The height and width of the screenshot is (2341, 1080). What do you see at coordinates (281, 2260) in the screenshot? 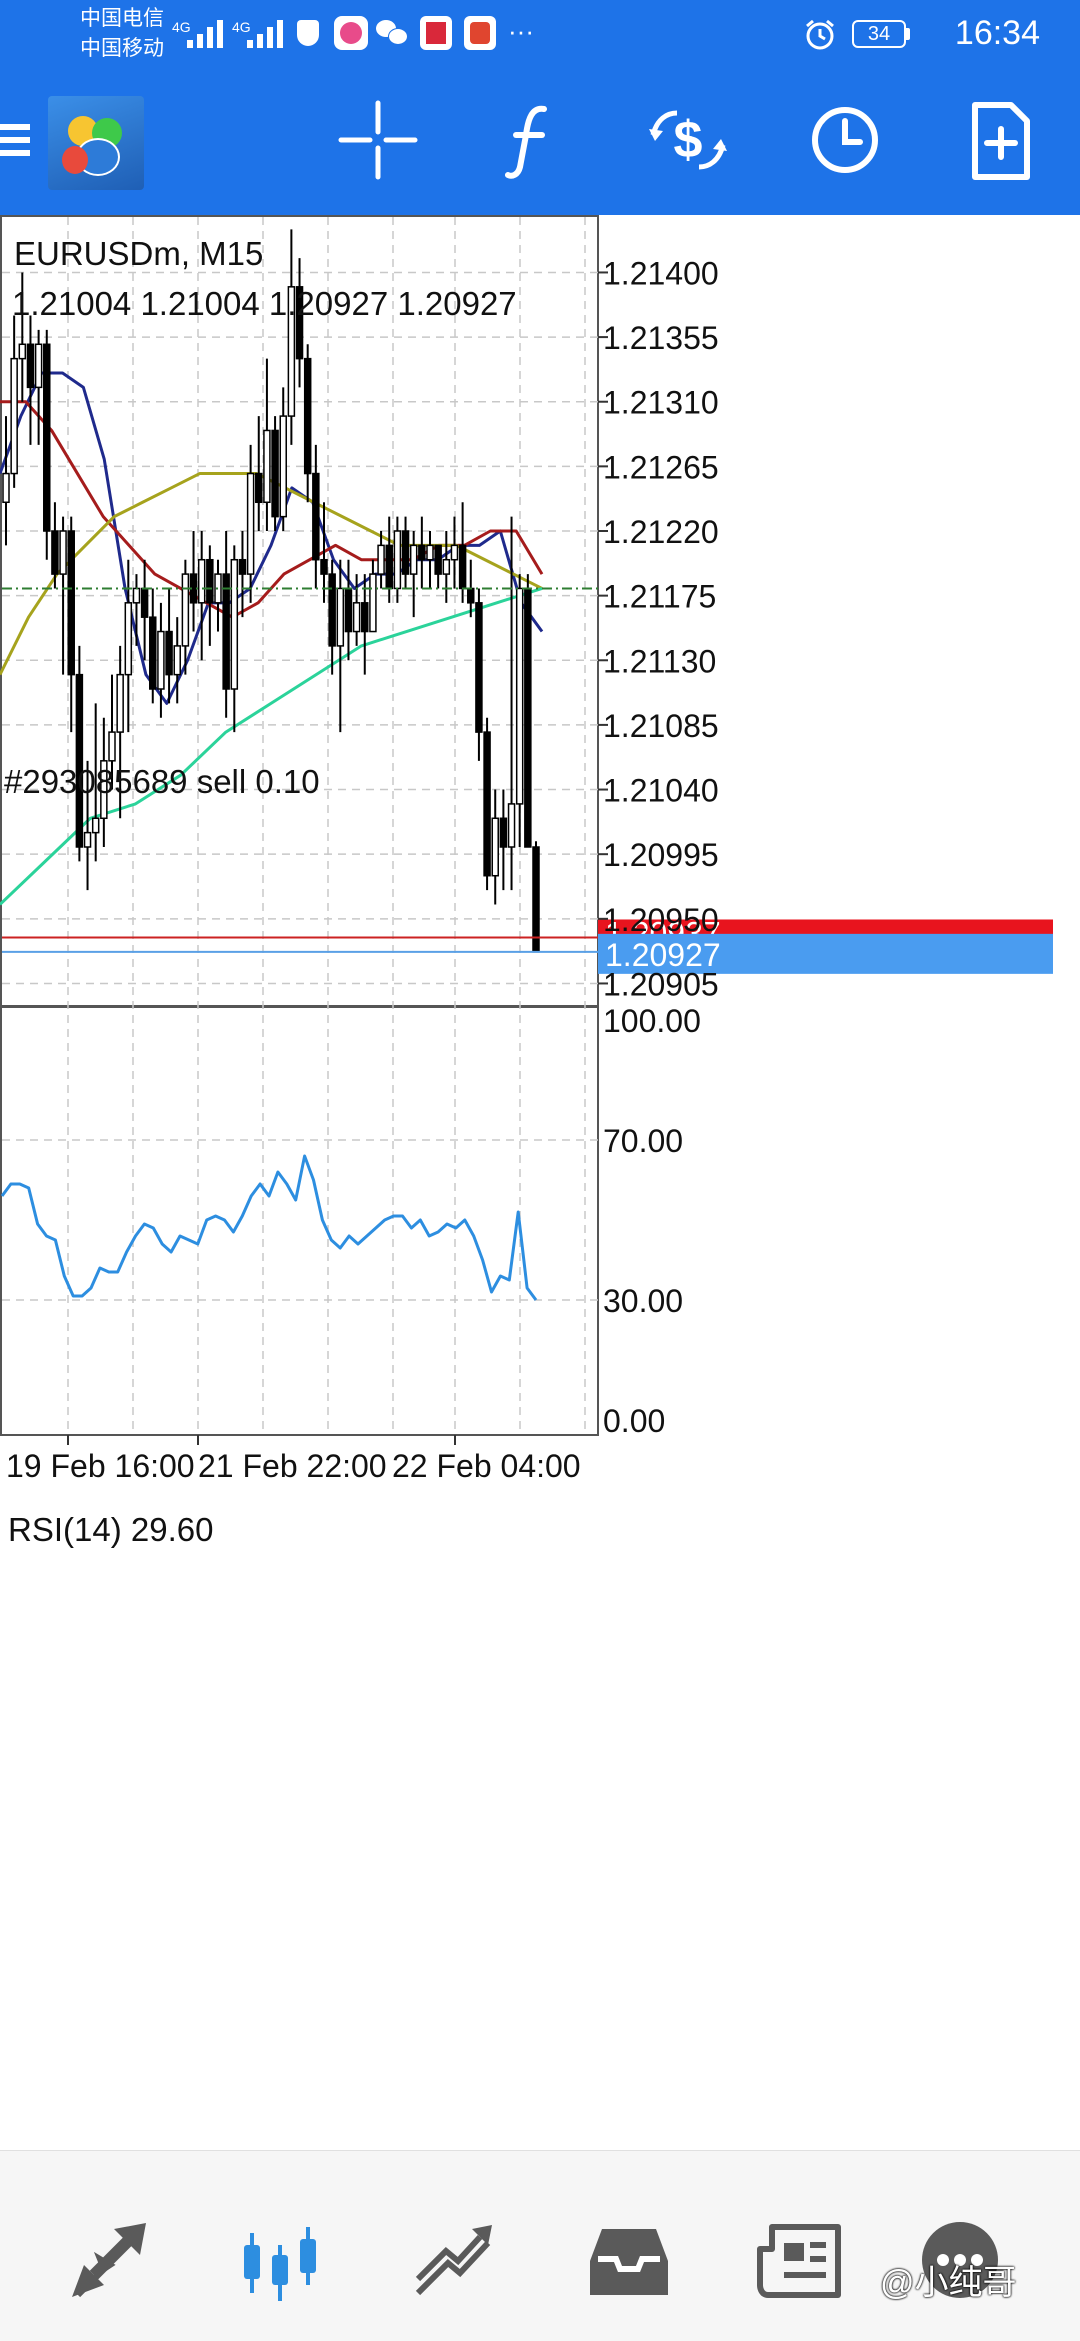
I see `chart-icon` at bounding box center [281, 2260].